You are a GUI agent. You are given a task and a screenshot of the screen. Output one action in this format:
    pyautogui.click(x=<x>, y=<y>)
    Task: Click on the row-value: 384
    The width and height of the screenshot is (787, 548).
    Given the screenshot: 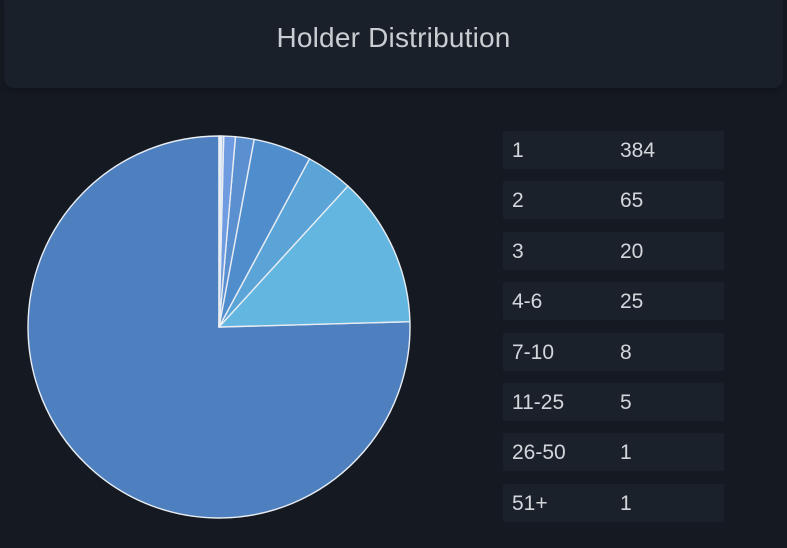 What is the action you would take?
    pyautogui.click(x=638, y=150)
    